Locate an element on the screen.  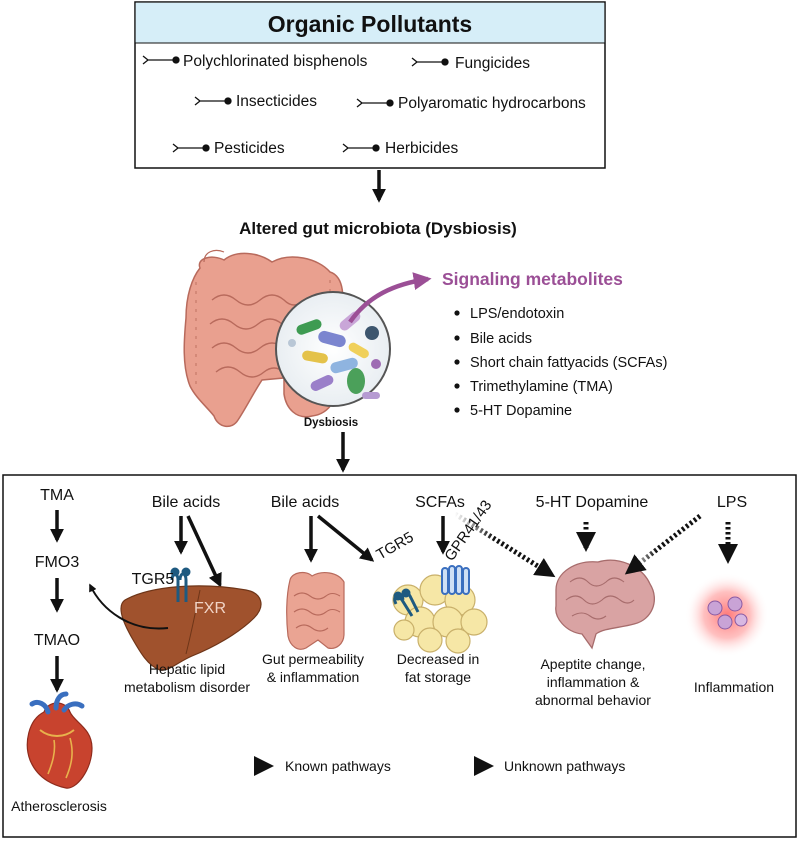
brain-outcome-label: Apeptite change, is located at coordinates (592, 664).